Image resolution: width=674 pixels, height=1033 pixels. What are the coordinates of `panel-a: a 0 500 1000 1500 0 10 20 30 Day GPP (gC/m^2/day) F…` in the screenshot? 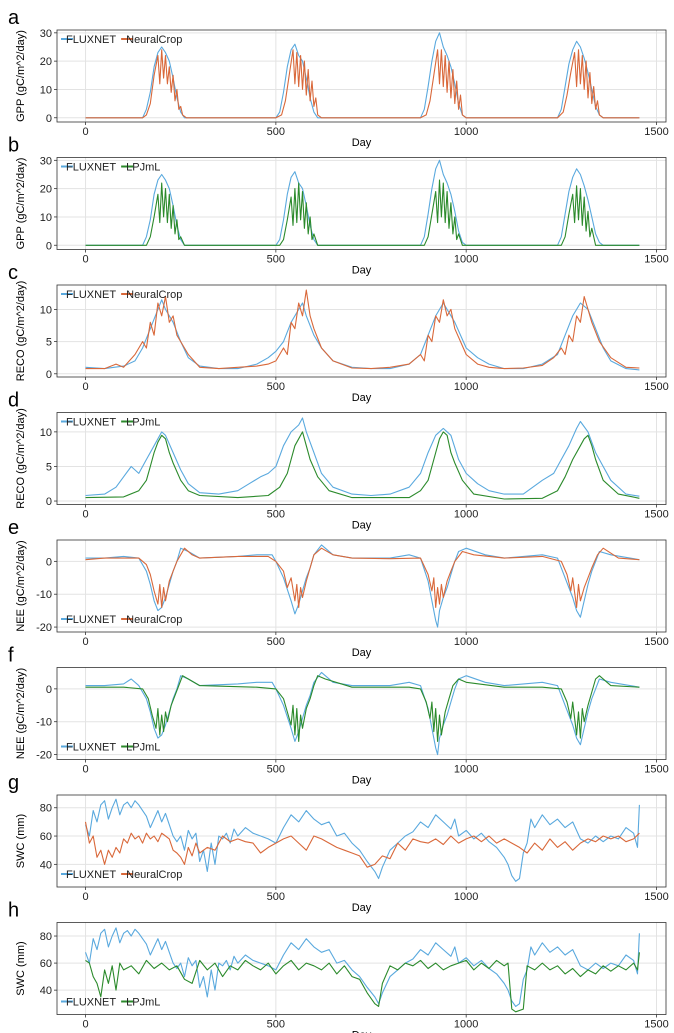 It's located at (338, 78).